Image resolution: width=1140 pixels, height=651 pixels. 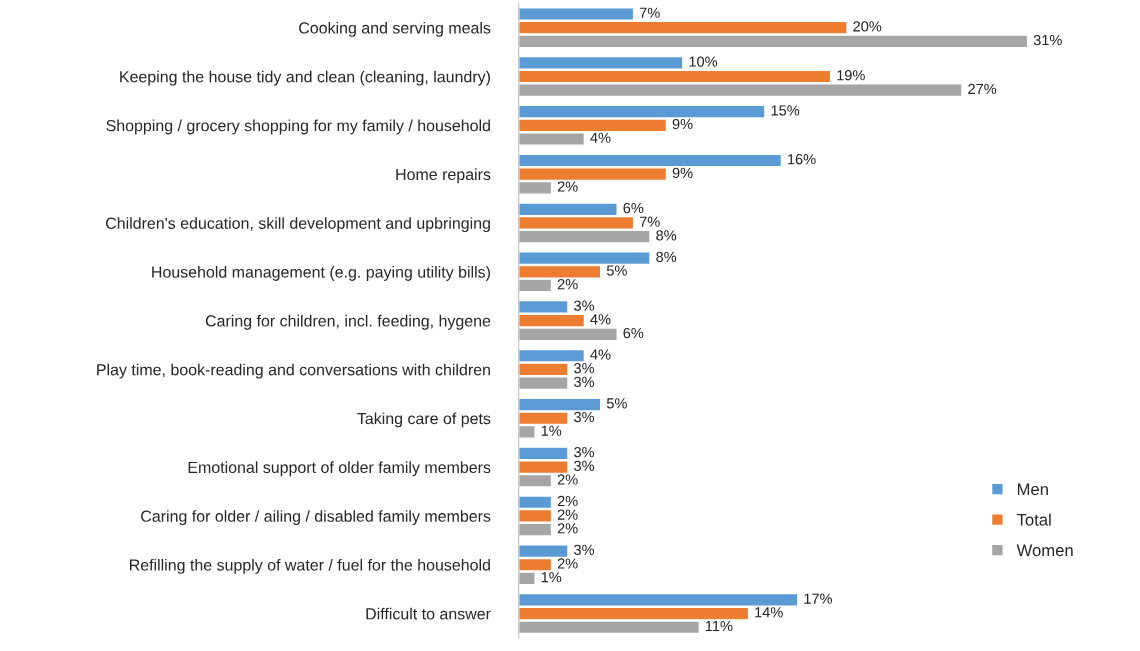 What do you see at coordinates (802, 159) in the screenshot?
I see `data-label: 16%` at bounding box center [802, 159].